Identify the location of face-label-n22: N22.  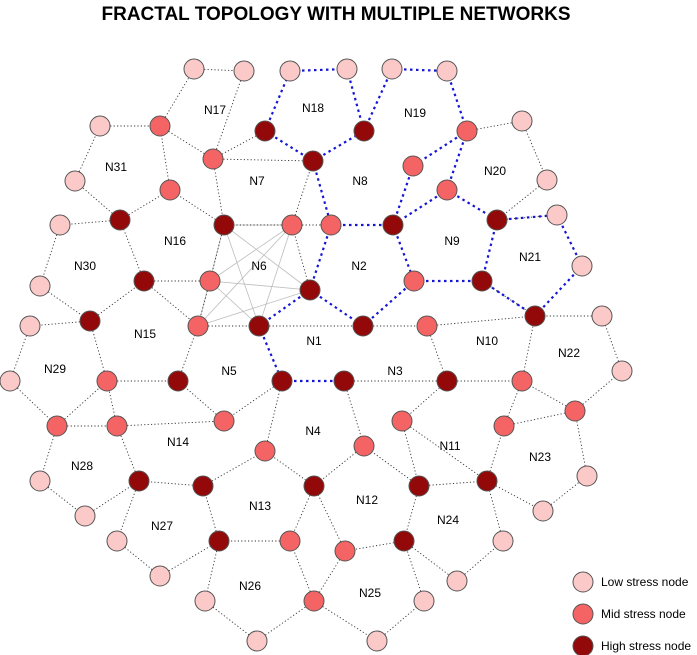
(569, 353).